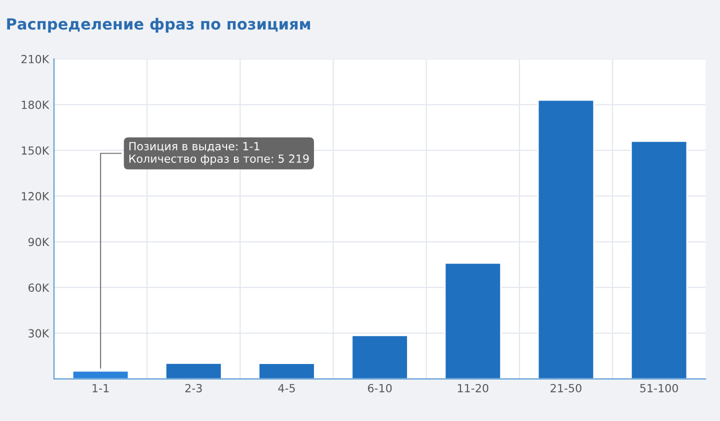 The width and height of the screenshot is (720, 421). Describe the element at coordinates (380, 388) in the screenshot. I see `x-tick-label: 6-10` at that location.